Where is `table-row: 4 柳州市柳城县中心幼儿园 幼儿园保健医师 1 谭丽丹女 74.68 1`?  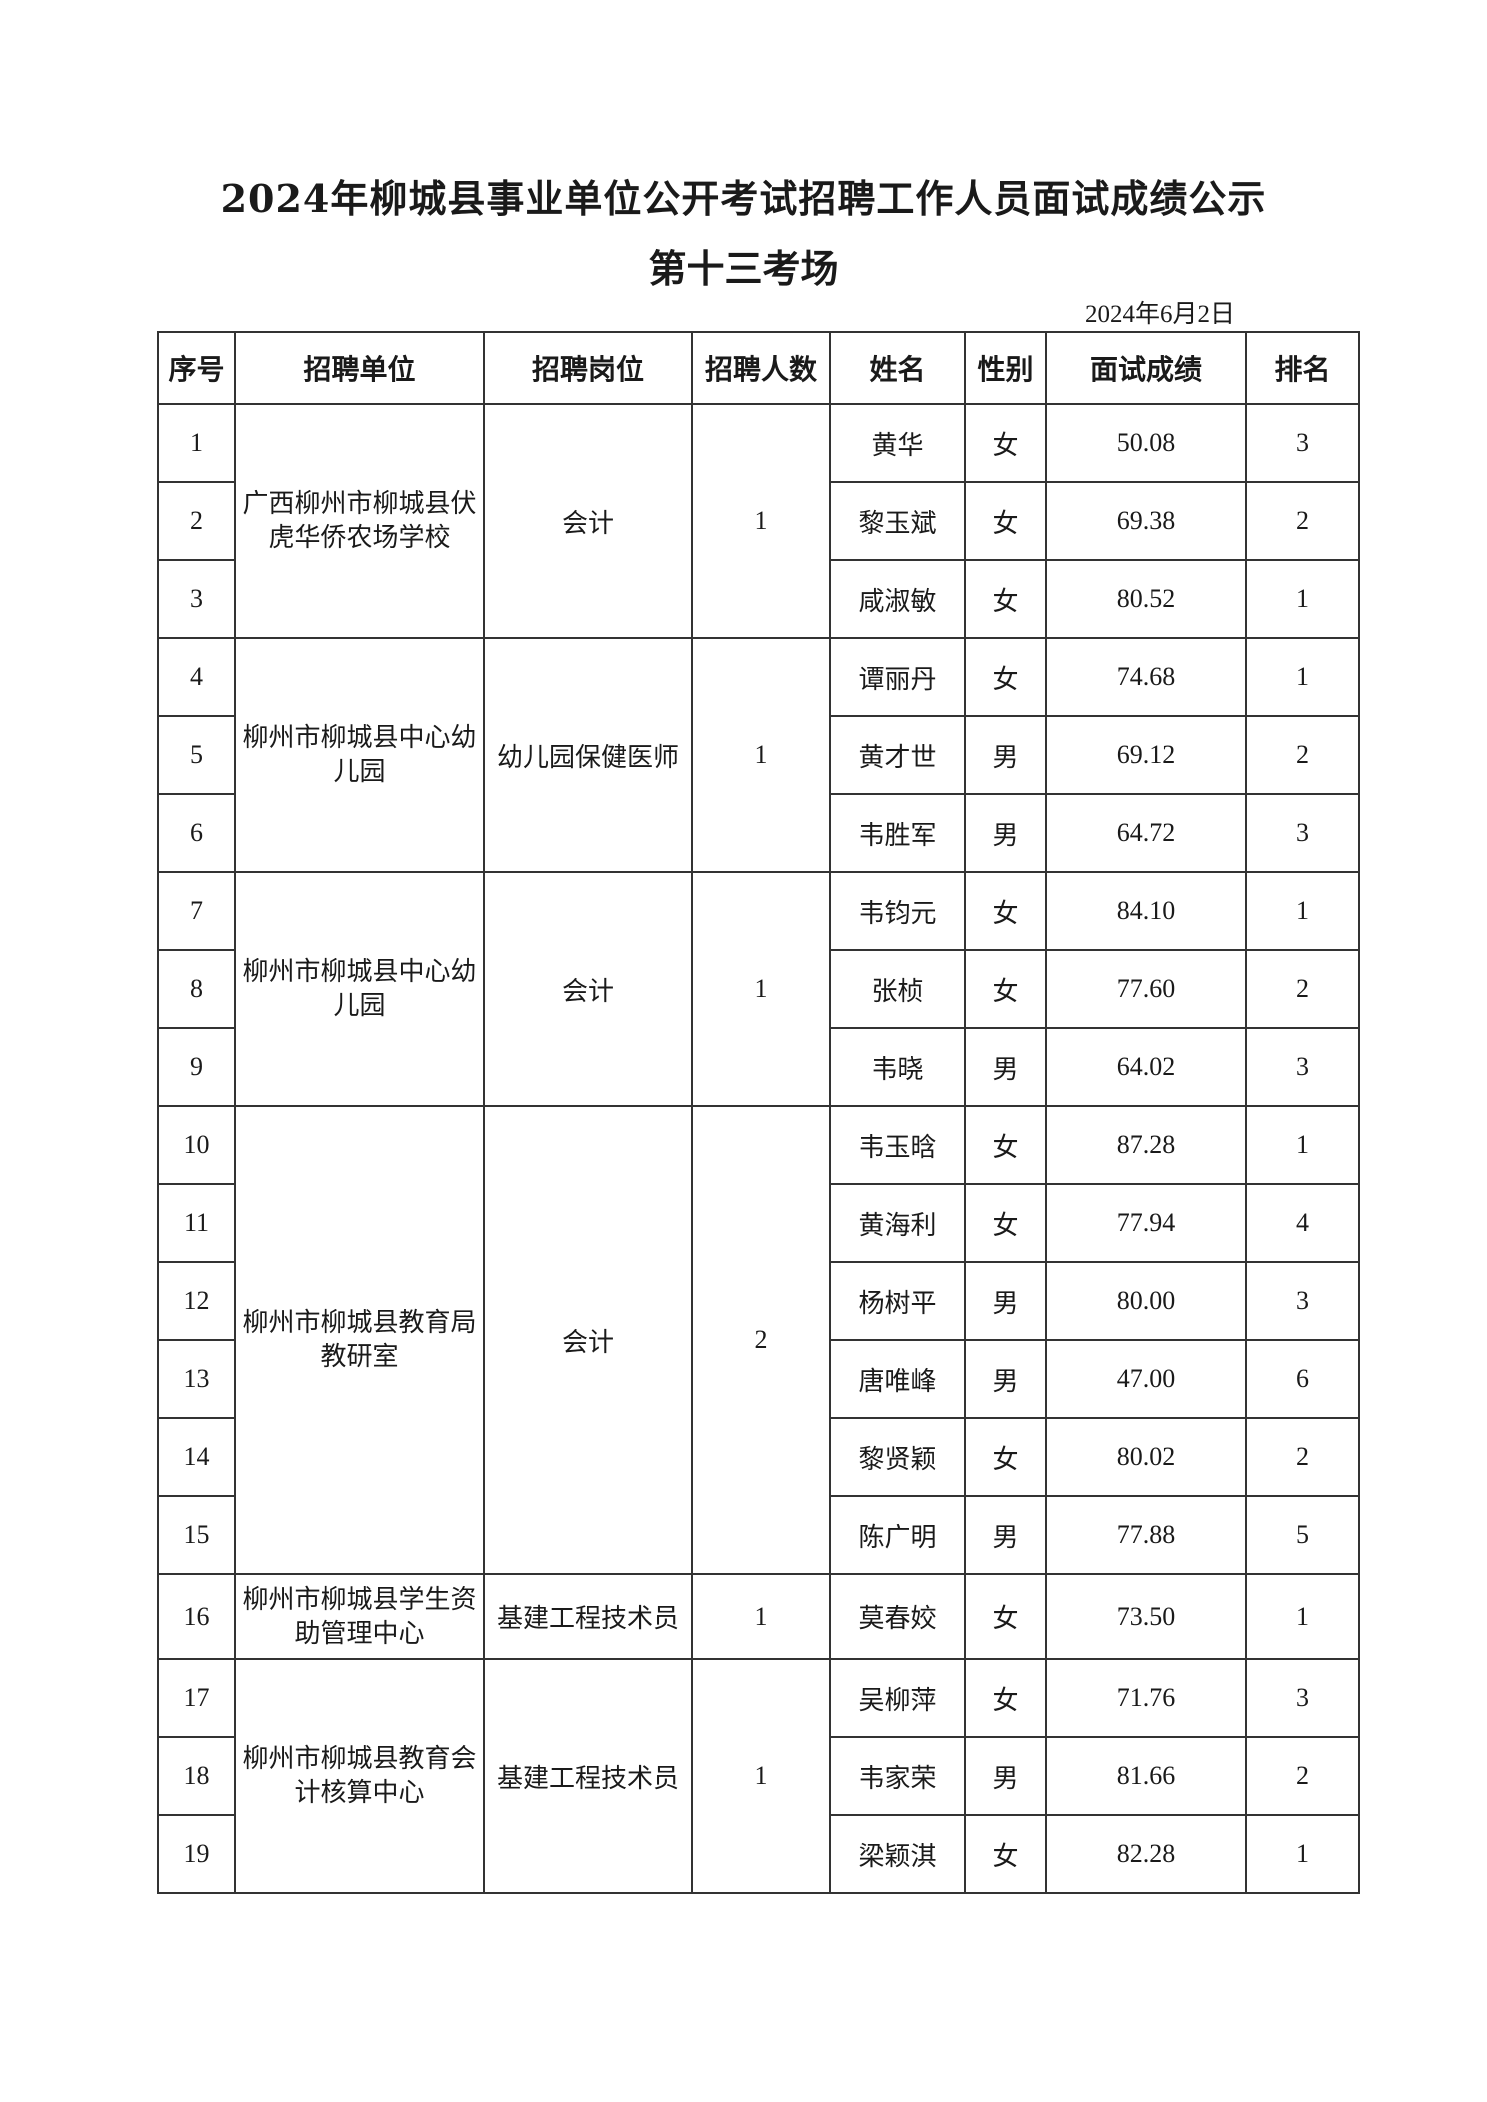
table-row: 4 柳州市柳城县中心幼儿园 幼儿园保健医师 1 谭丽丹女 74.68 1 is located at coordinates (758, 755).